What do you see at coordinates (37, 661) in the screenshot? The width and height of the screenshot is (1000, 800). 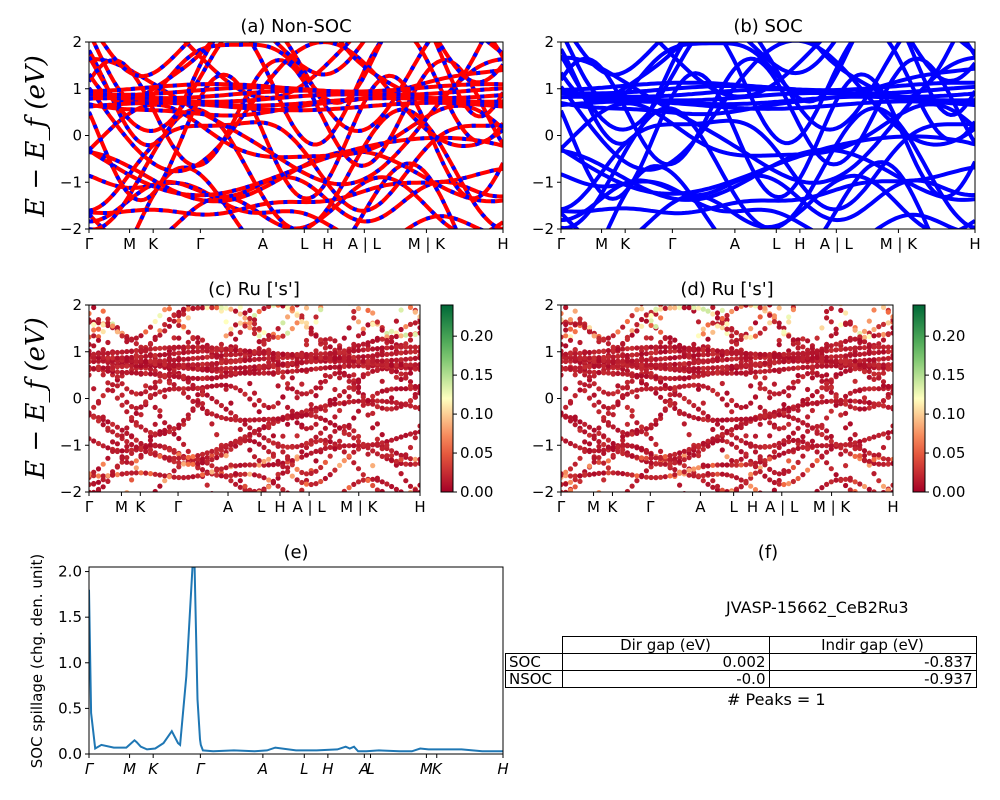 I see `panel-e-ylabel: SOC spillage (chg. den. unit)` at bounding box center [37, 661].